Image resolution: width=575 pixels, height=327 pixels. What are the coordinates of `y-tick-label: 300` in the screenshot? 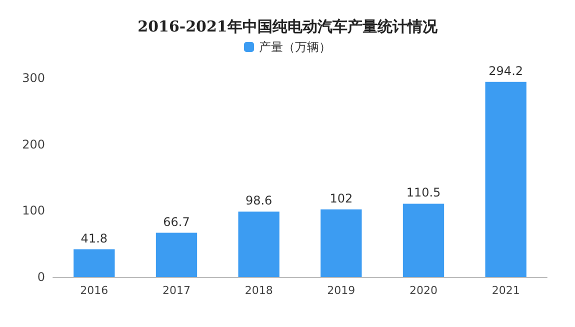 It's located at (33, 78).